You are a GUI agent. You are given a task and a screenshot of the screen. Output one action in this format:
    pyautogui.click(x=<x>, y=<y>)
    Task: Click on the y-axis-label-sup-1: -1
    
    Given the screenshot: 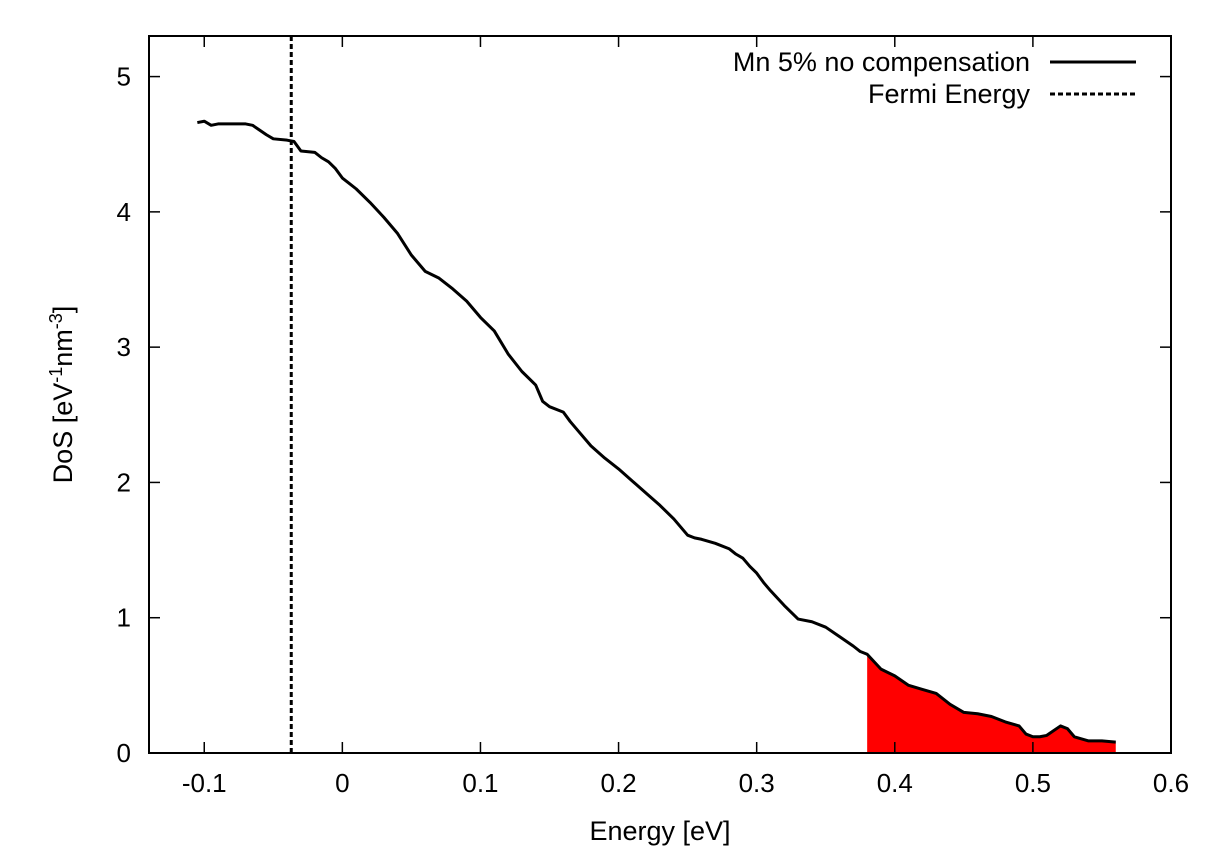 What is the action you would take?
    pyautogui.click(x=56, y=375)
    